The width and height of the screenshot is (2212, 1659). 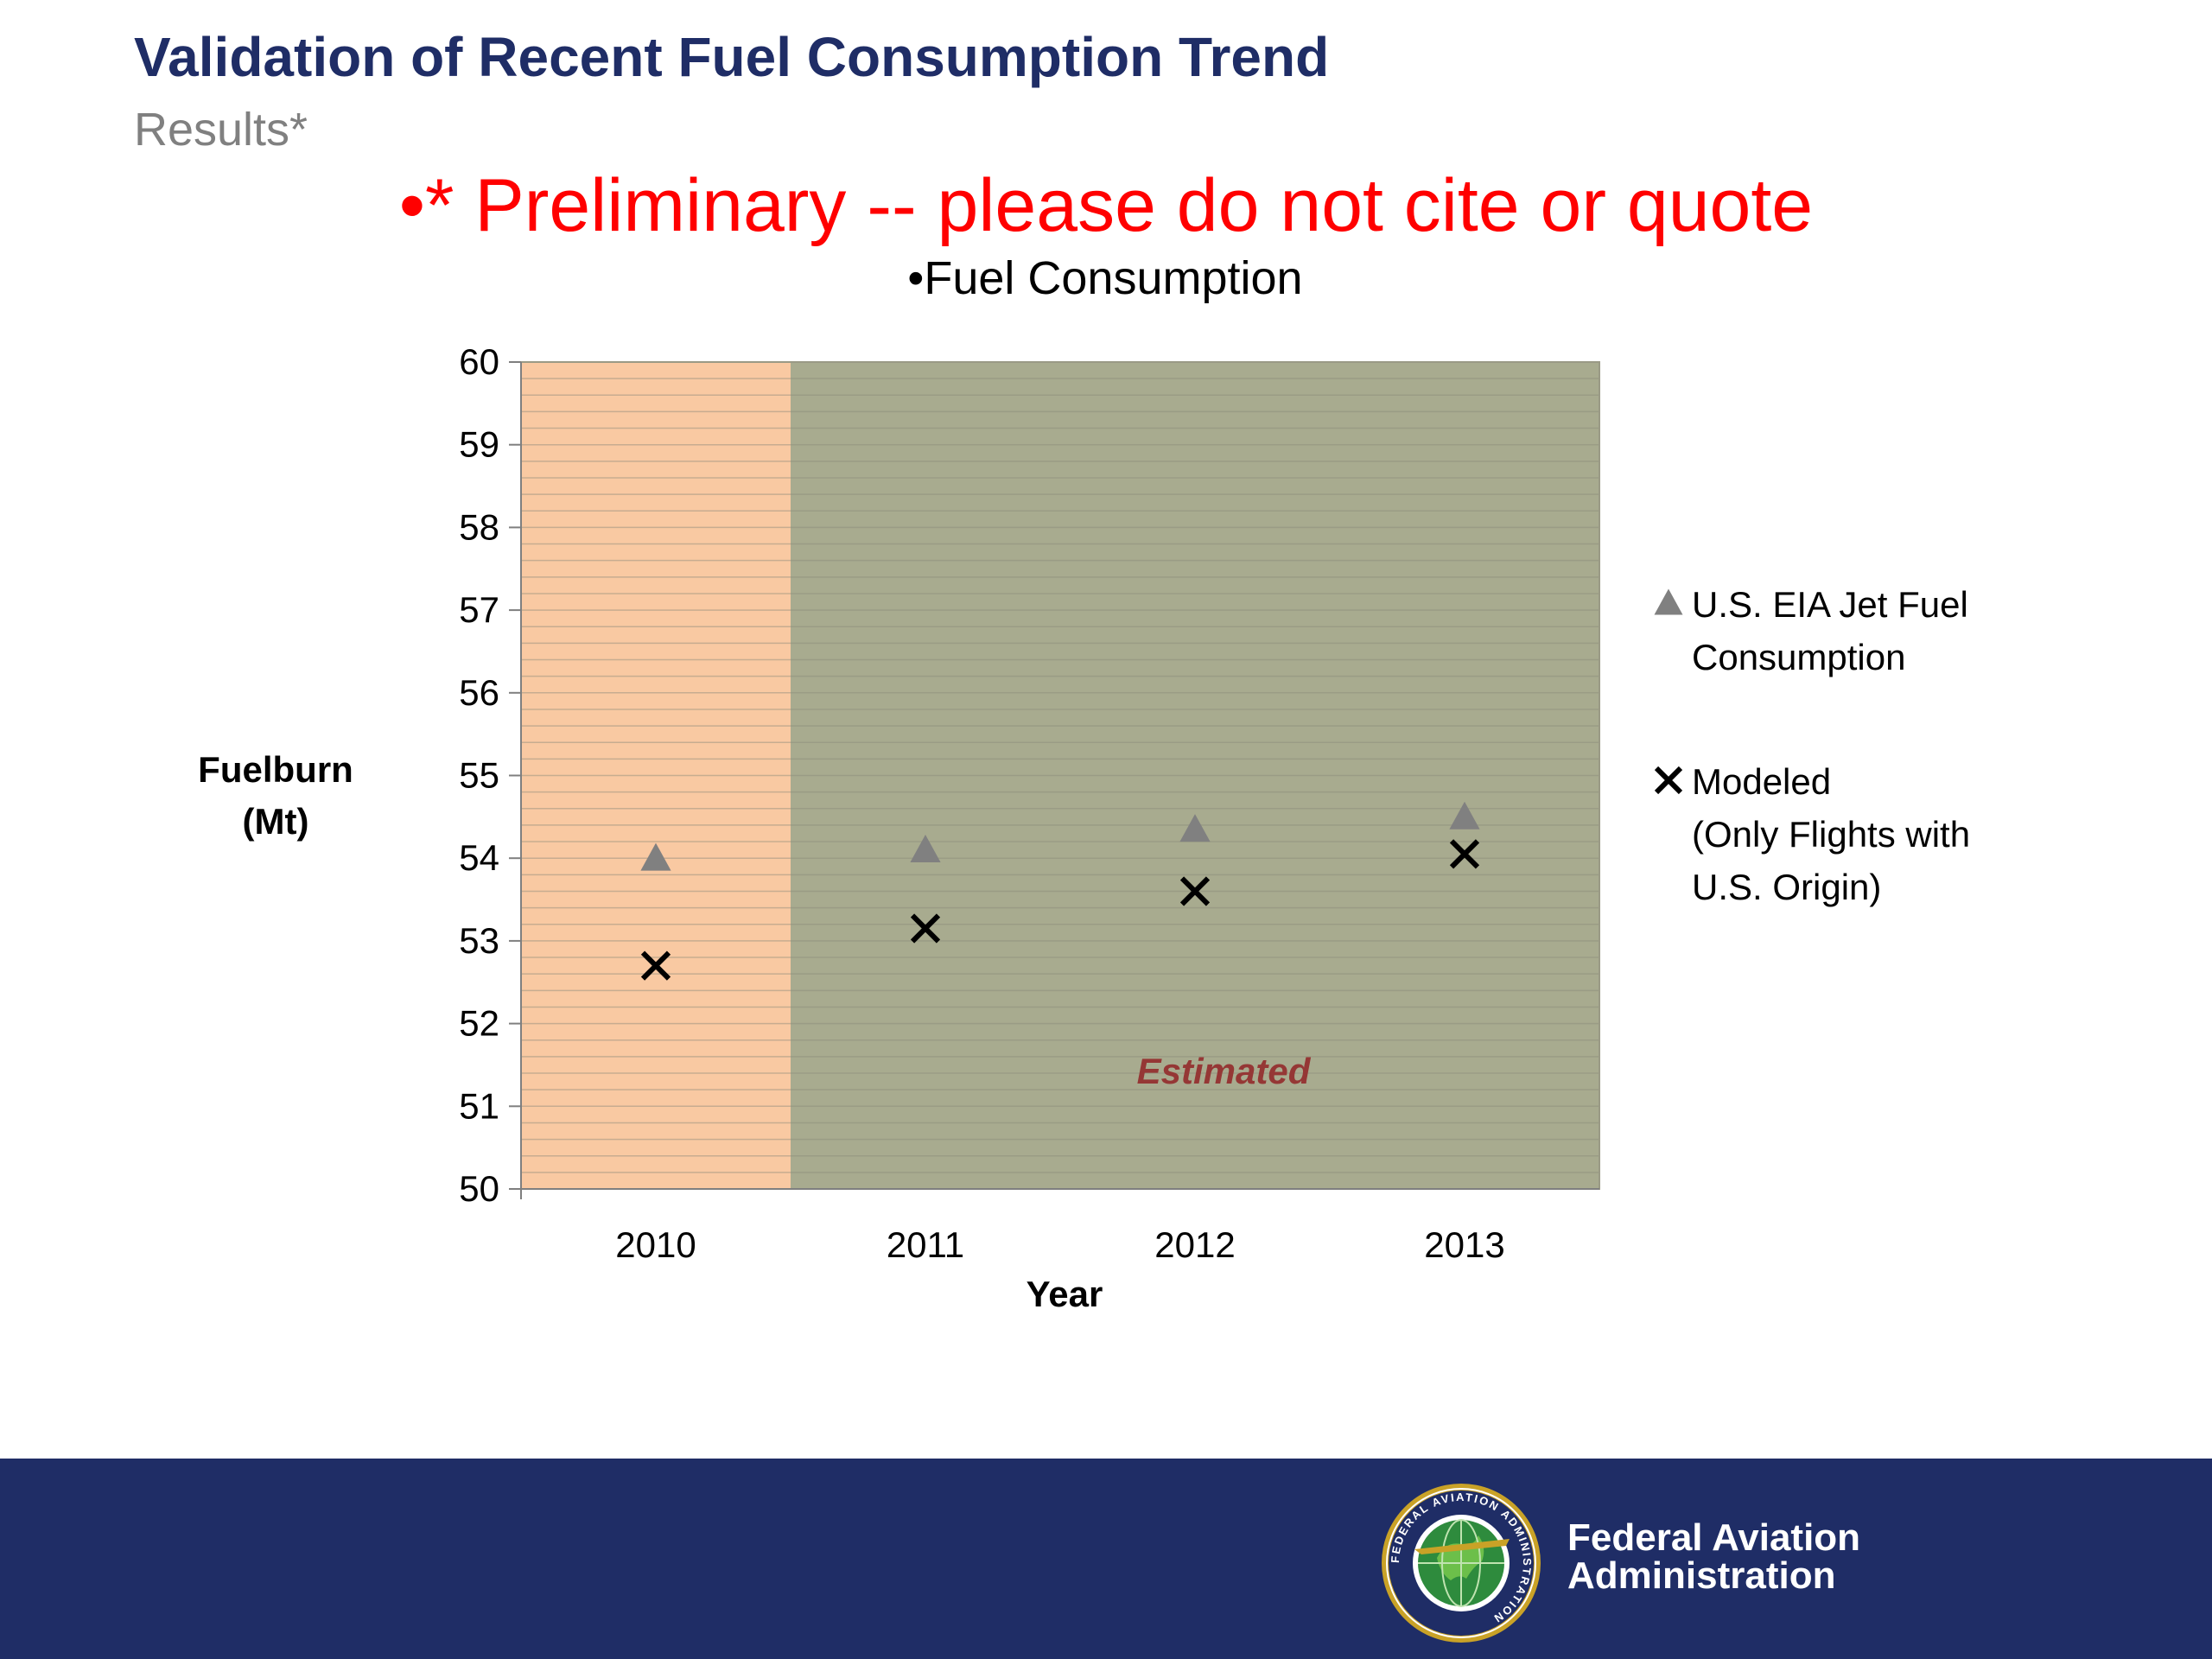 I want to click on org-name-line2: Administration, so click(x=1701, y=1575).